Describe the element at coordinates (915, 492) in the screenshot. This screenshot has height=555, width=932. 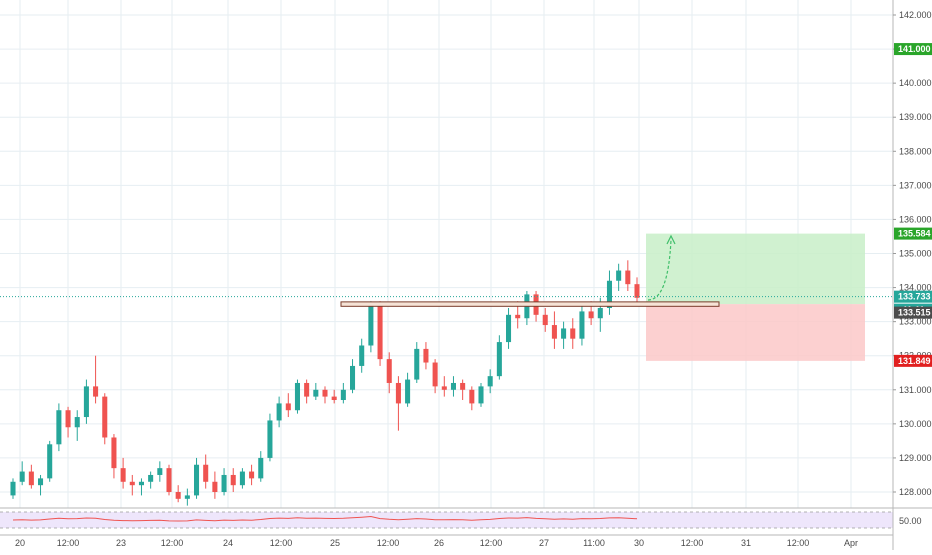
I see `price-tick-label: 128.000` at that location.